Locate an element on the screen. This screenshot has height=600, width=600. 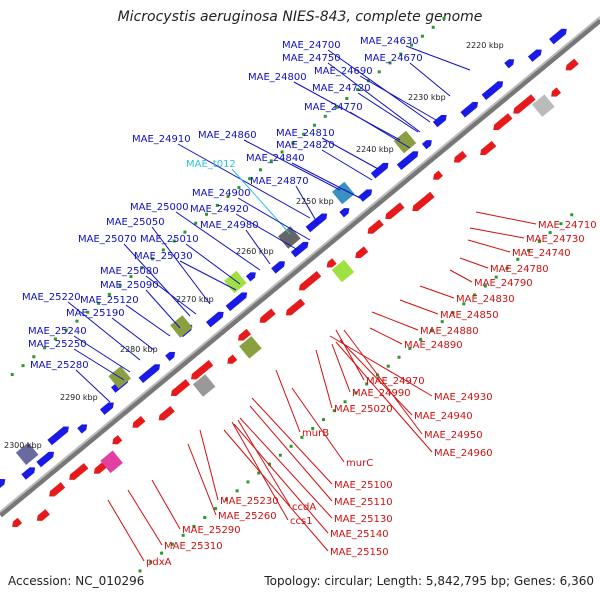
forward-gene-label: MAE_25000 is located at coordinates (159, 207).